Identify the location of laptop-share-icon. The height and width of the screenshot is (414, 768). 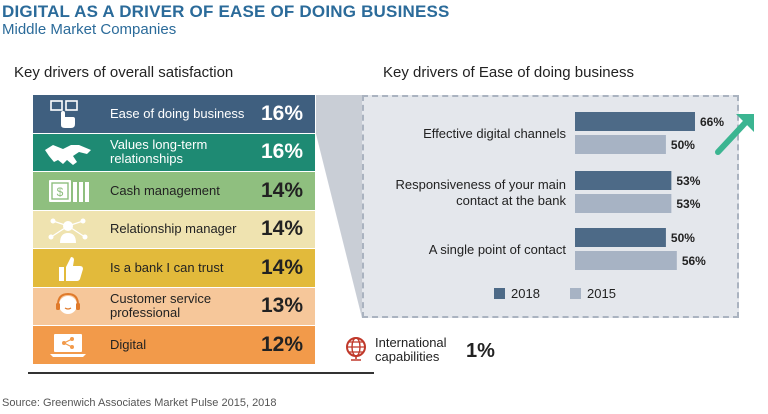
(68, 345).